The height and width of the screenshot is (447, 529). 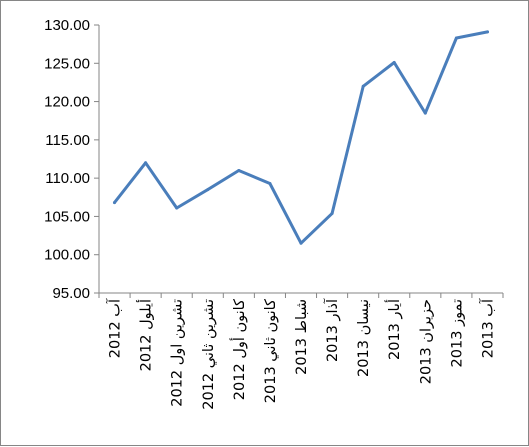 What do you see at coordinates (67, 102) in the screenshot?
I see `y-tick-label: 120.00` at bounding box center [67, 102].